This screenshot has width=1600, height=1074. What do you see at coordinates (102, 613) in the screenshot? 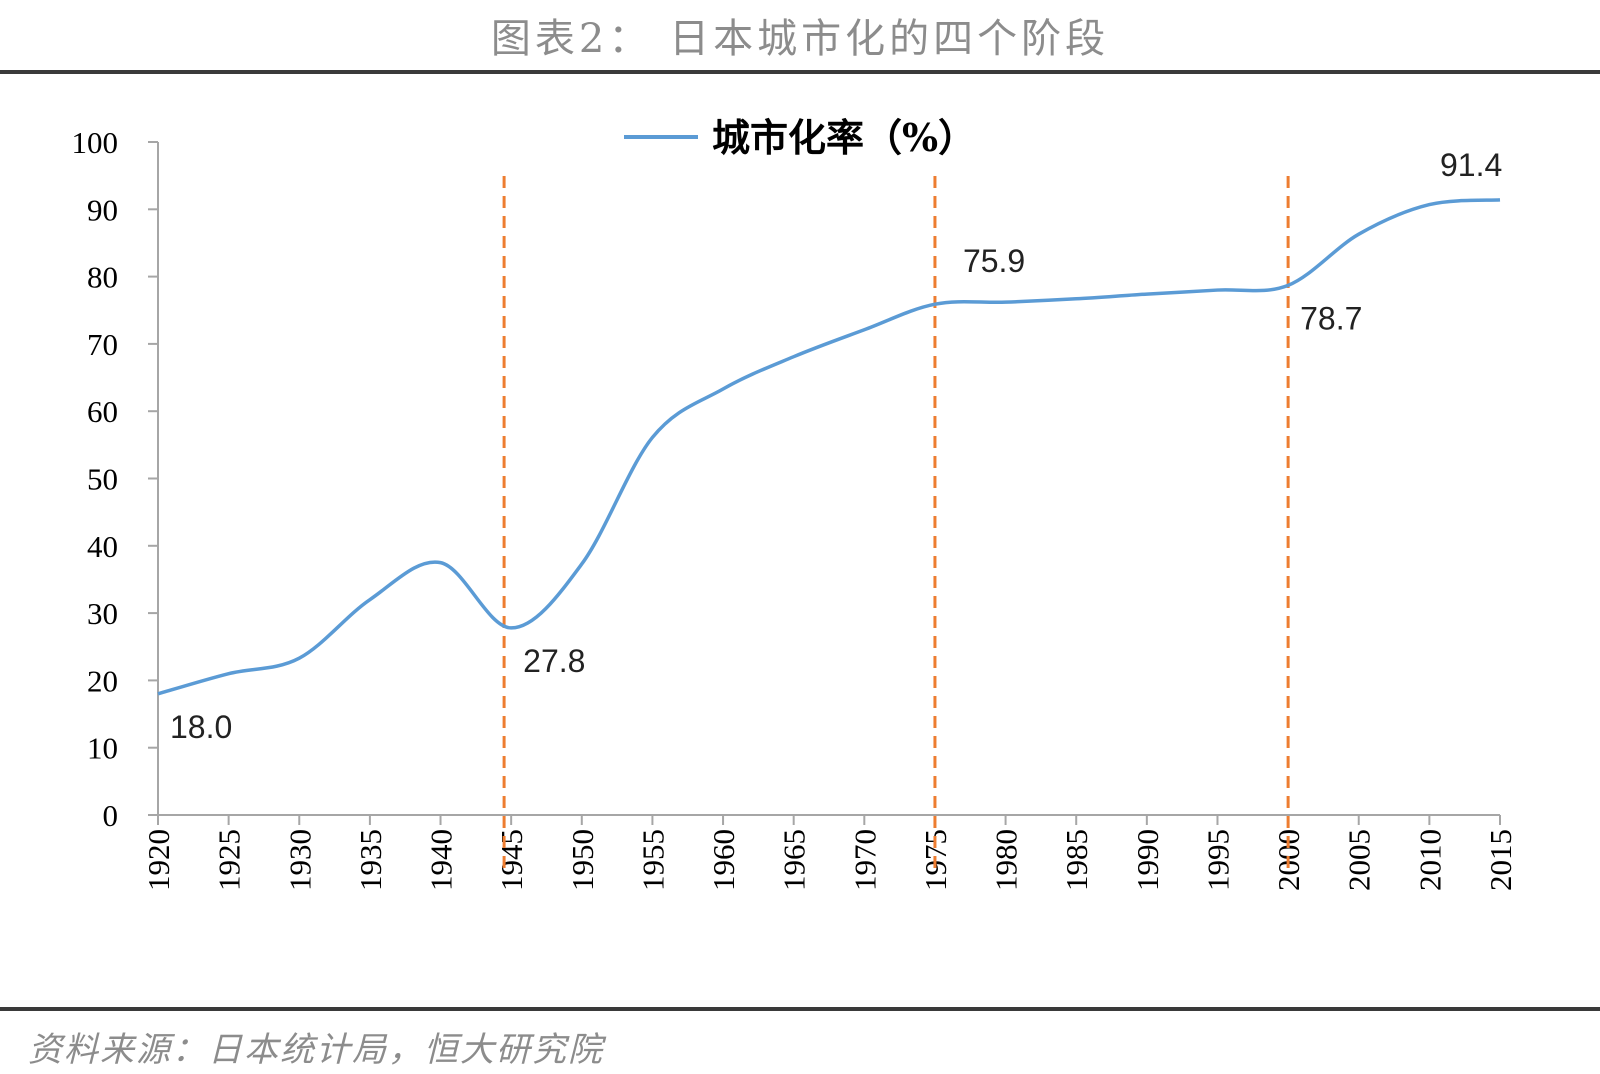
I see `y-tick-label: 30` at bounding box center [102, 613].